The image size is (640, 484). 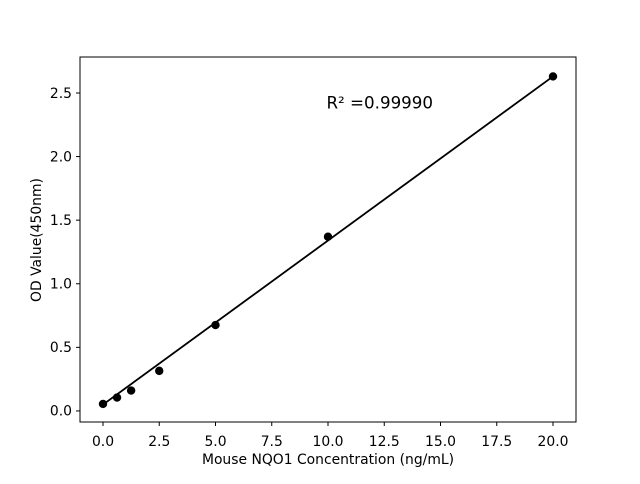 I want to click on x-axis: 0.0 2.5 5.0 7.5 10.0 12.5 15.0 17.5 20.0, so click(x=330, y=436).